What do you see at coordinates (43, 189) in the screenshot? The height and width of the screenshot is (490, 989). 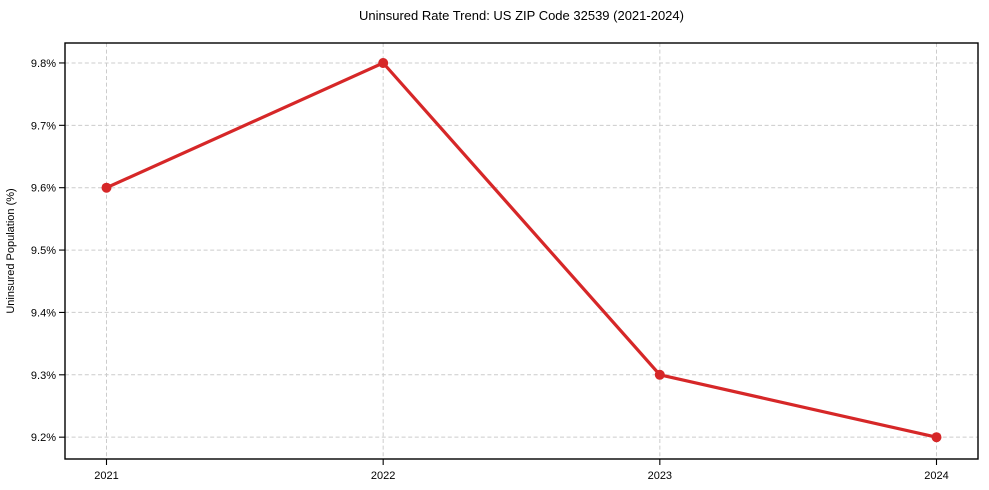 I see `y-tick-label: 9.6%` at bounding box center [43, 189].